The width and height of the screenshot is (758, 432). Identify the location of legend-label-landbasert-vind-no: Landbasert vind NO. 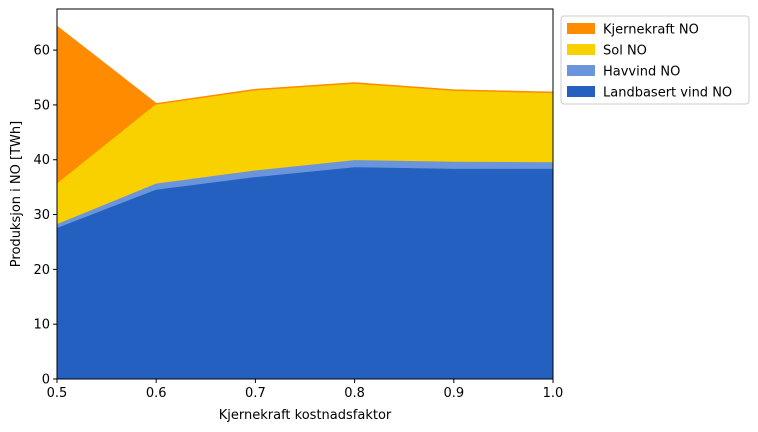
(667, 93).